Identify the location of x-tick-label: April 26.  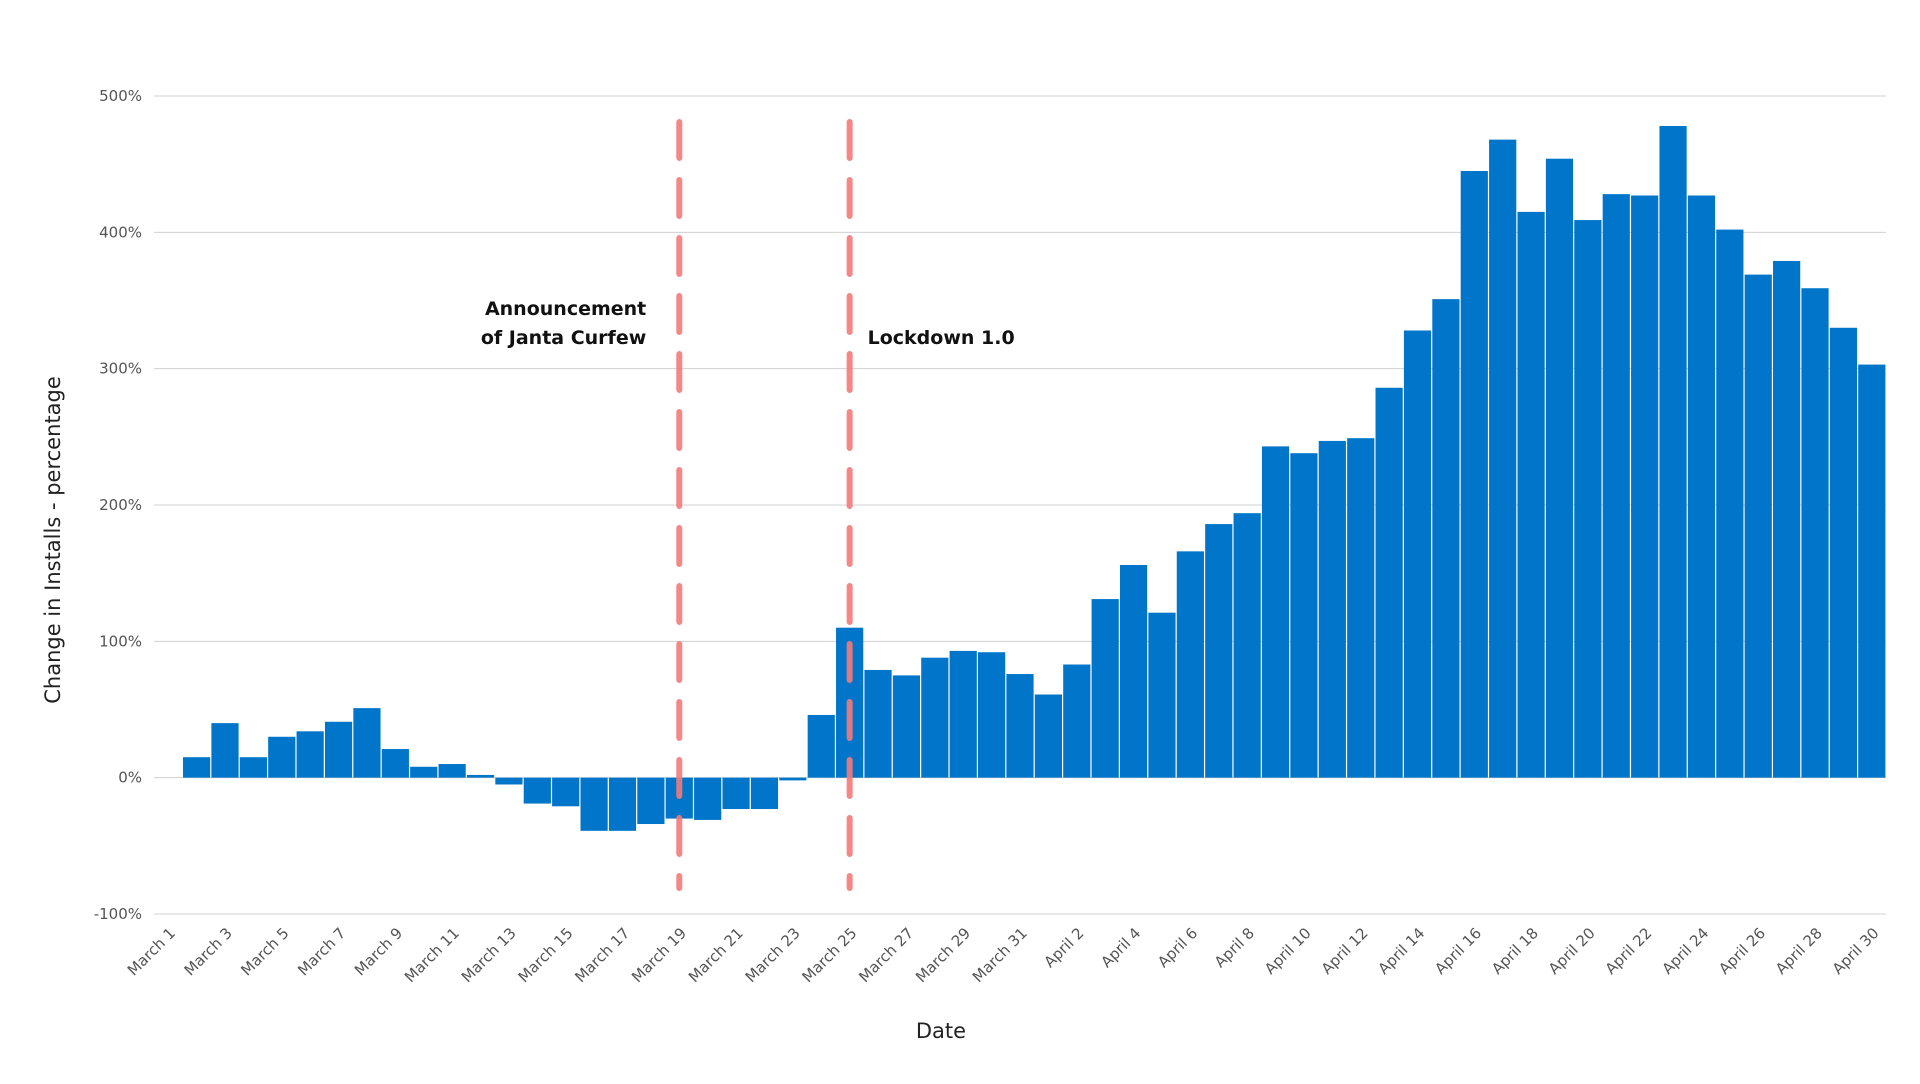
(1742, 951).